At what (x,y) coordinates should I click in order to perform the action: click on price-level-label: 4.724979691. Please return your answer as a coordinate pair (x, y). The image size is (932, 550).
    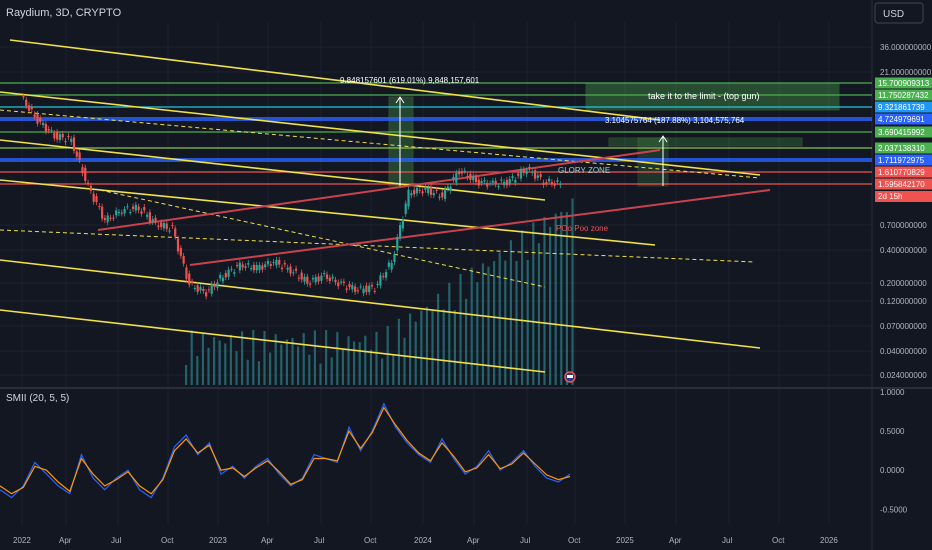
    Looking at the image, I should click on (901, 119).